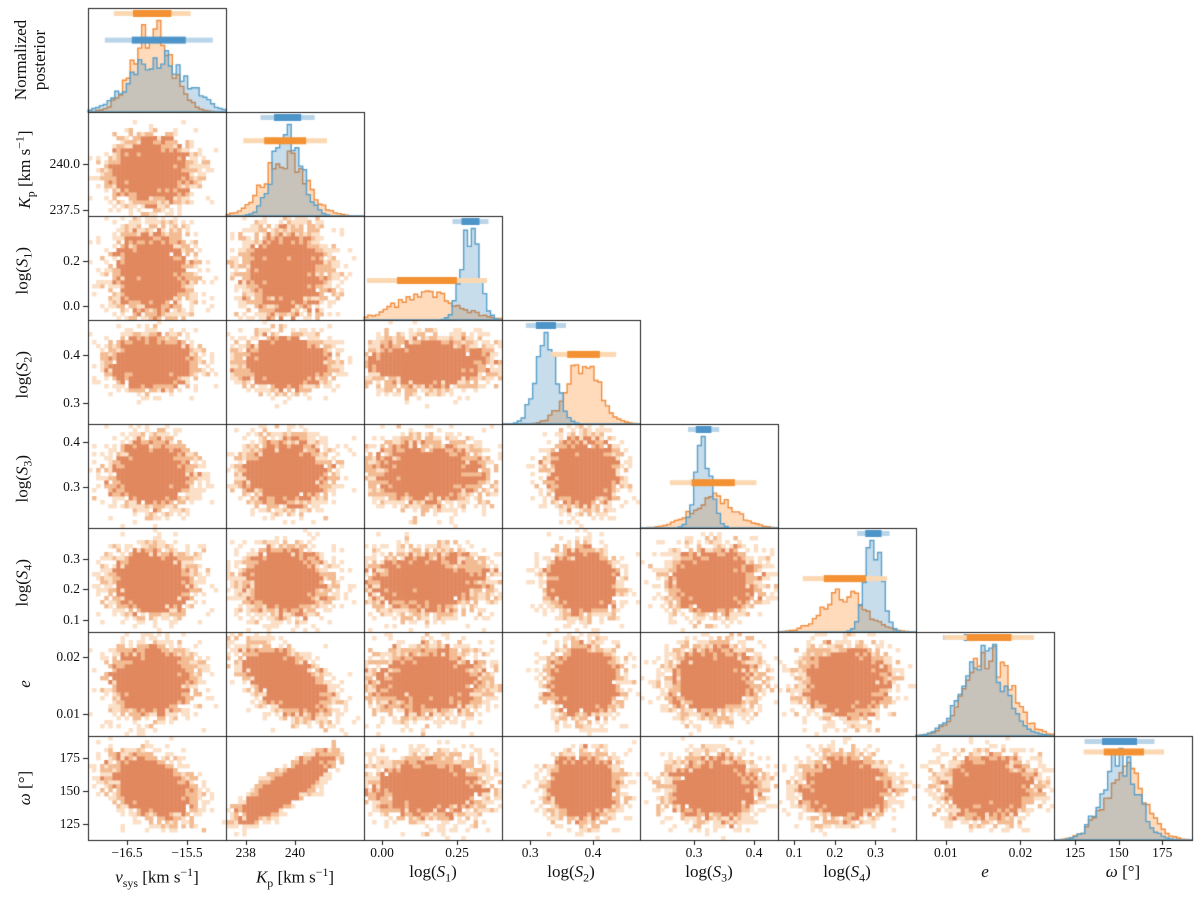 This screenshot has width=1200, height=897. What do you see at coordinates (68, 657) in the screenshot?
I see `y-tick-label-e-1: 0.02` at bounding box center [68, 657].